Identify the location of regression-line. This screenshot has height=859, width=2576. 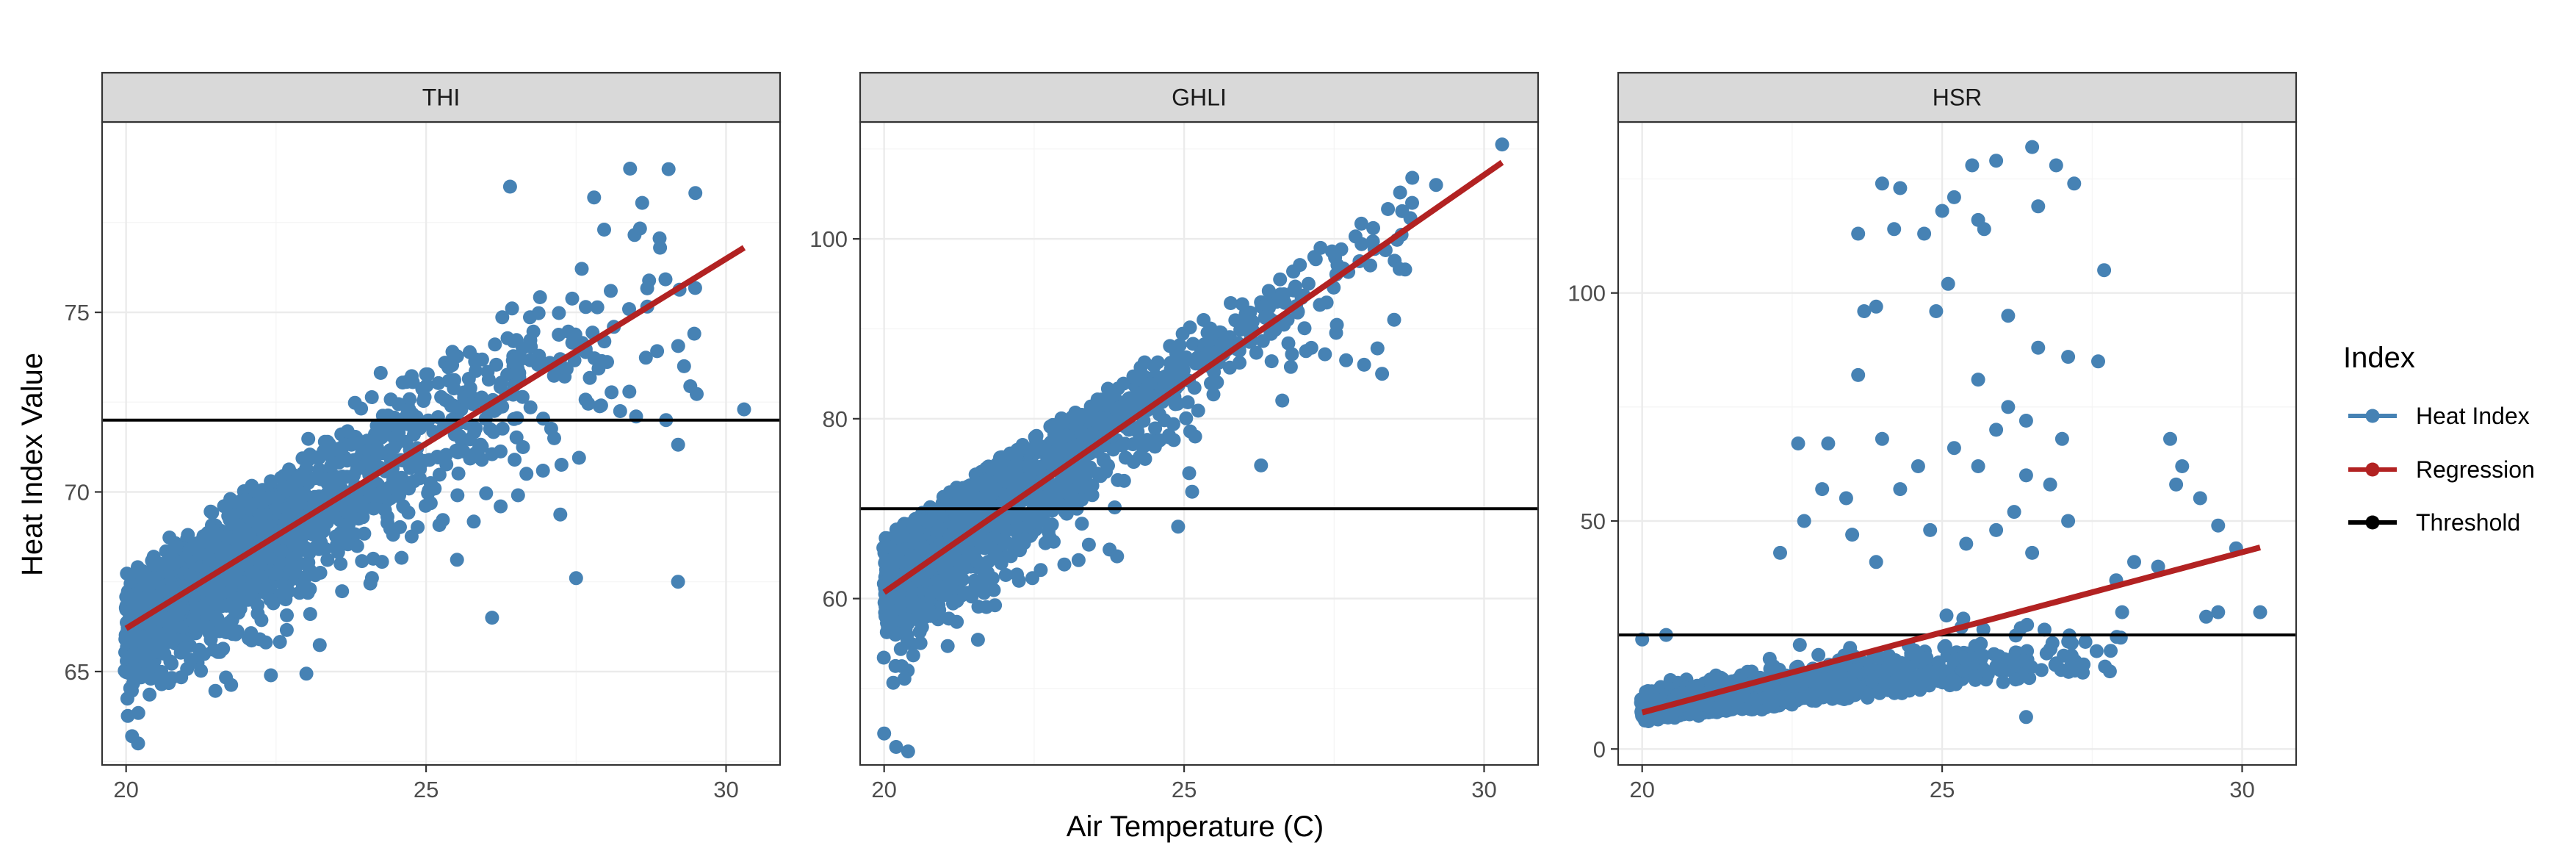
(435, 438).